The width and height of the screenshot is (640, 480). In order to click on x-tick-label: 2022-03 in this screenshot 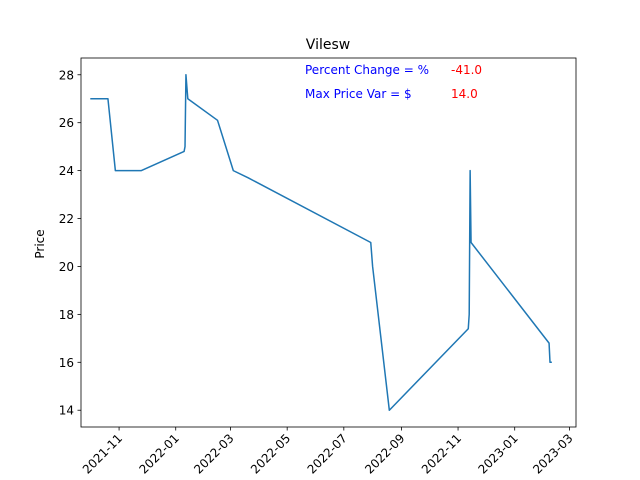, I will do `click(213, 453)`.